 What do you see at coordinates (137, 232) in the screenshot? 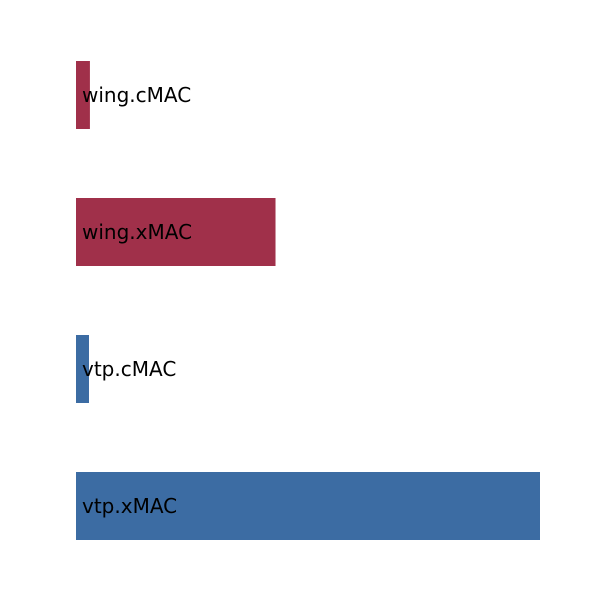
I see `bar-label-wing-xmac: wing.xMAC` at bounding box center [137, 232].